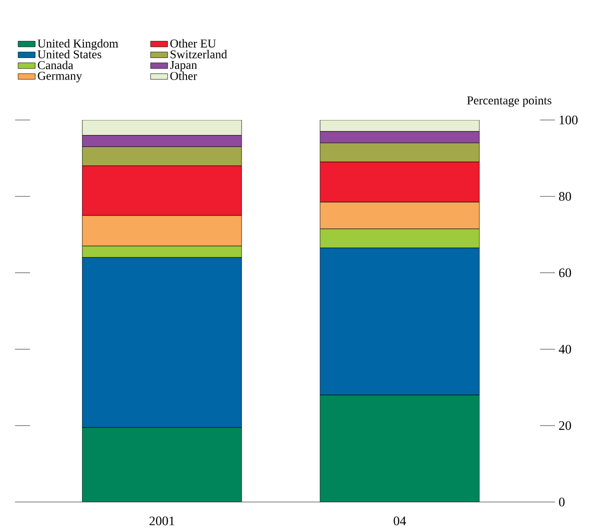 This screenshot has height=530, width=594. I want to click on legend-label: Canada, so click(56, 65).